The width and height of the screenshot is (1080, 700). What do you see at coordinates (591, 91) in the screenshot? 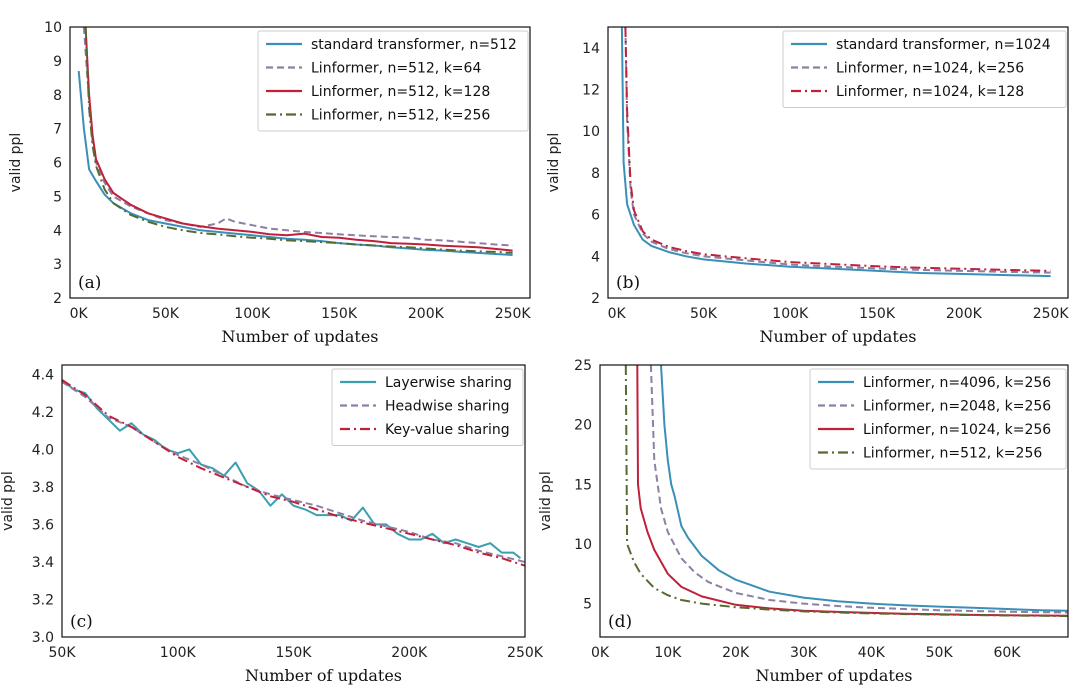
I see `y-tick-label: 12` at bounding box center [591, 91].